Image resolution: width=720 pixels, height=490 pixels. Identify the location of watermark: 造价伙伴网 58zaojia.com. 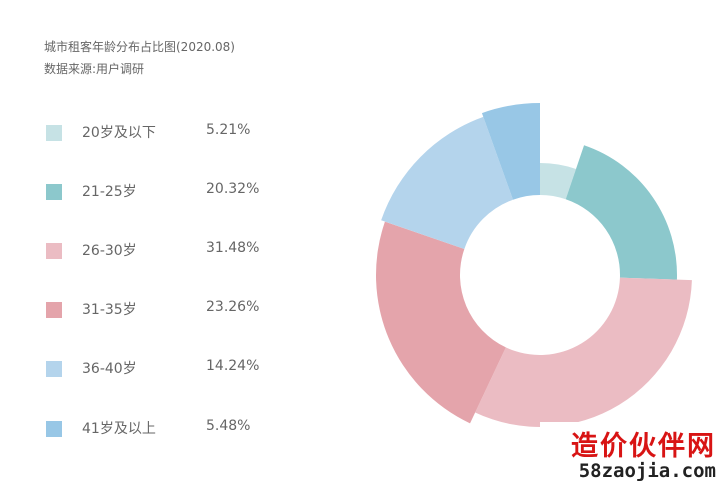
(630, 456).